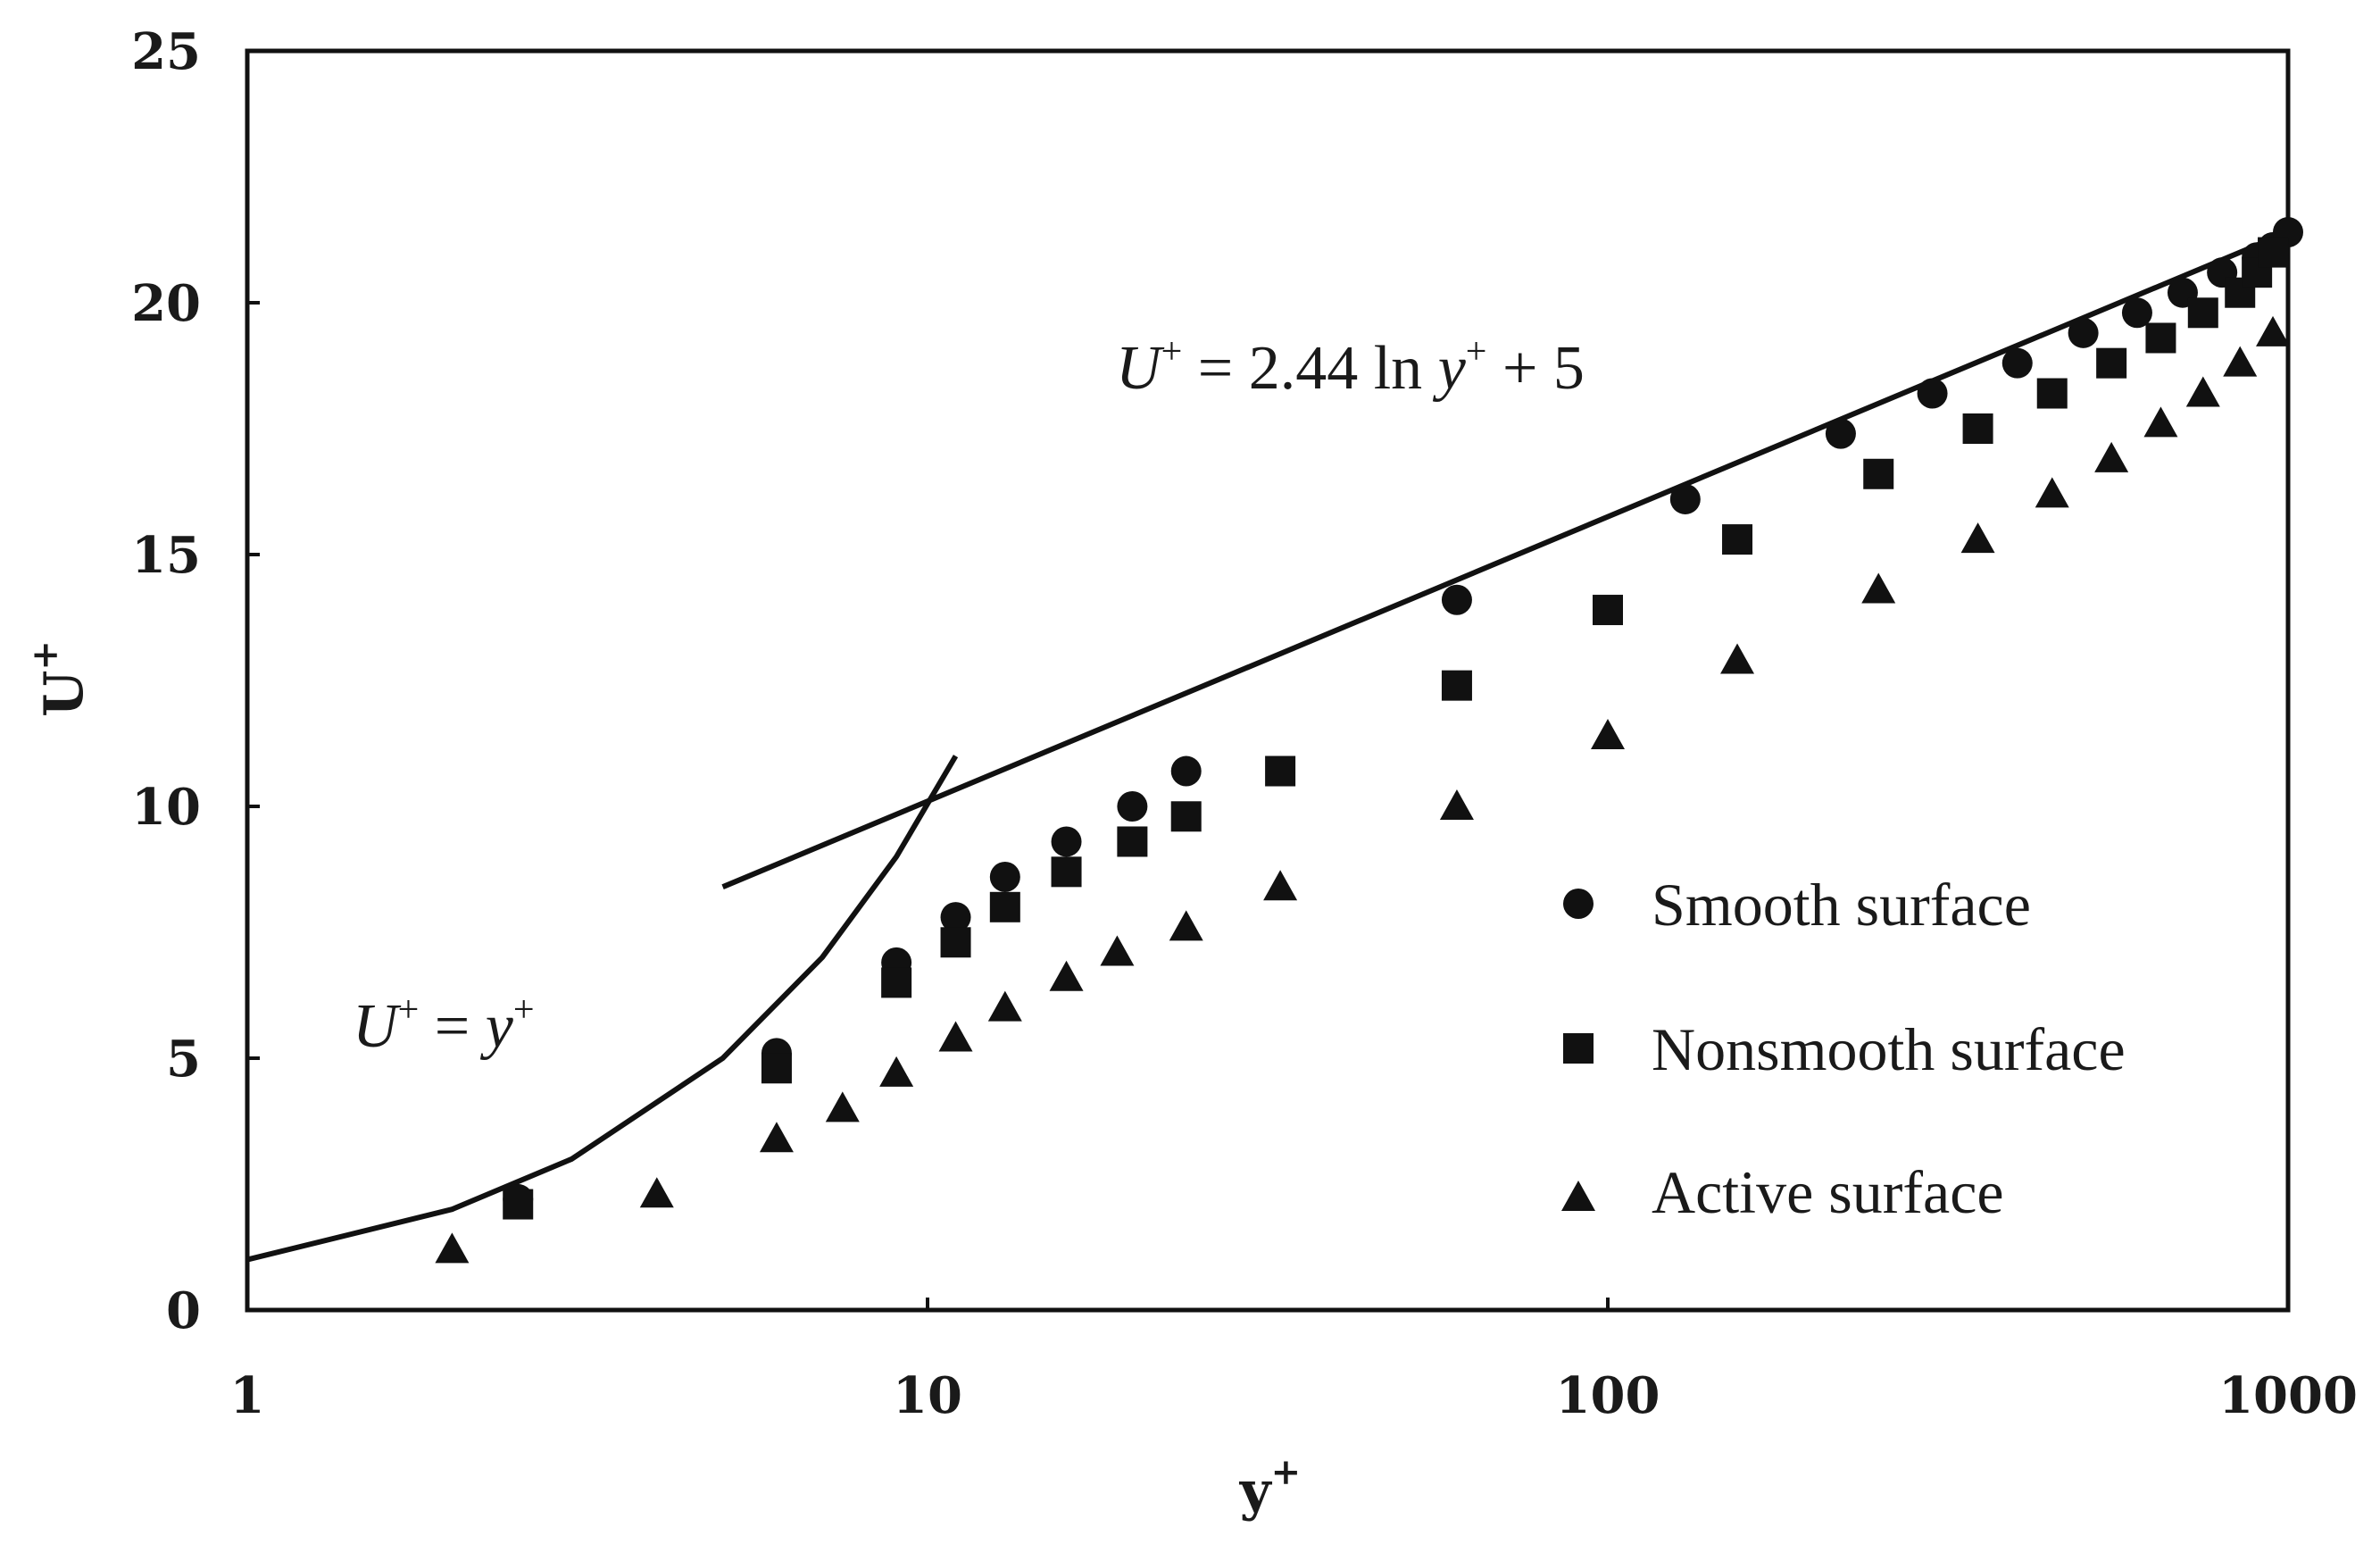 The width and height of the screenshot is (2380, 1544). I want to click on log-law-eq: = 2.44 ln, so click(1309, 368).